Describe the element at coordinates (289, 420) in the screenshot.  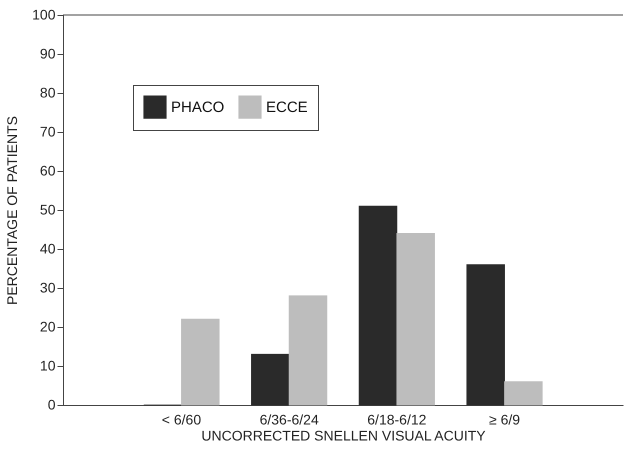
I see `x-tick-label: 6/36-6/24` at that location.